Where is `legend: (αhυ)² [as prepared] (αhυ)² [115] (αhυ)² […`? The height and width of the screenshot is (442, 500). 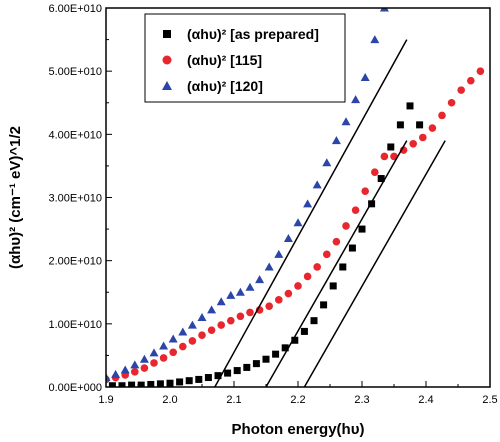
legend: (αhυ)² [as prepared] (αhυ)² [115] (αhυ)² [… is located at coordinates (245, 58).